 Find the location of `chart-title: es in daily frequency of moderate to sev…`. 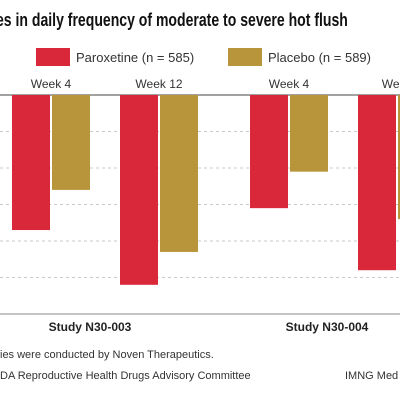

chart-title: es in daily frequency of moderate to sev… is located at coordinates (174, 20).